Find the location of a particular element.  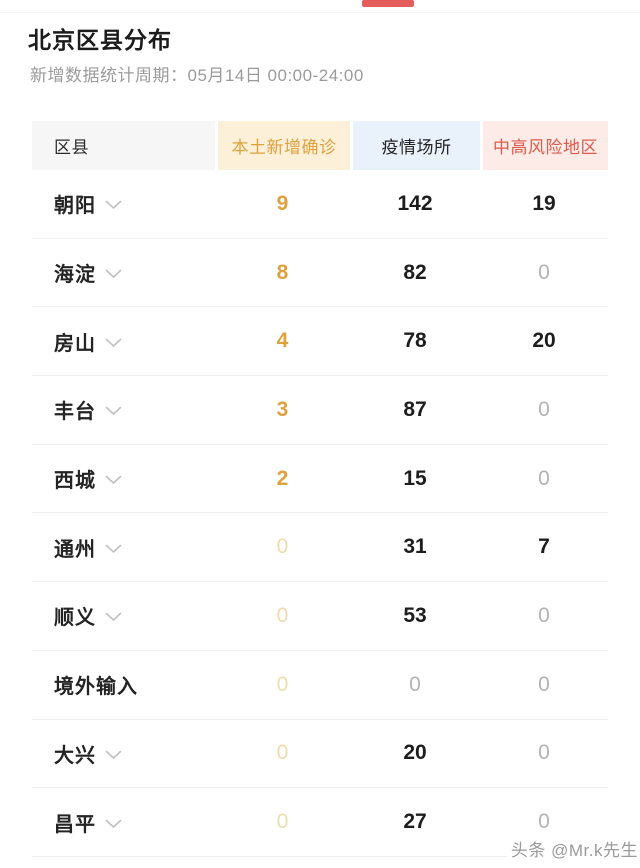

local-new-confirmed-value: 4 is located at coordinates (282, 341).